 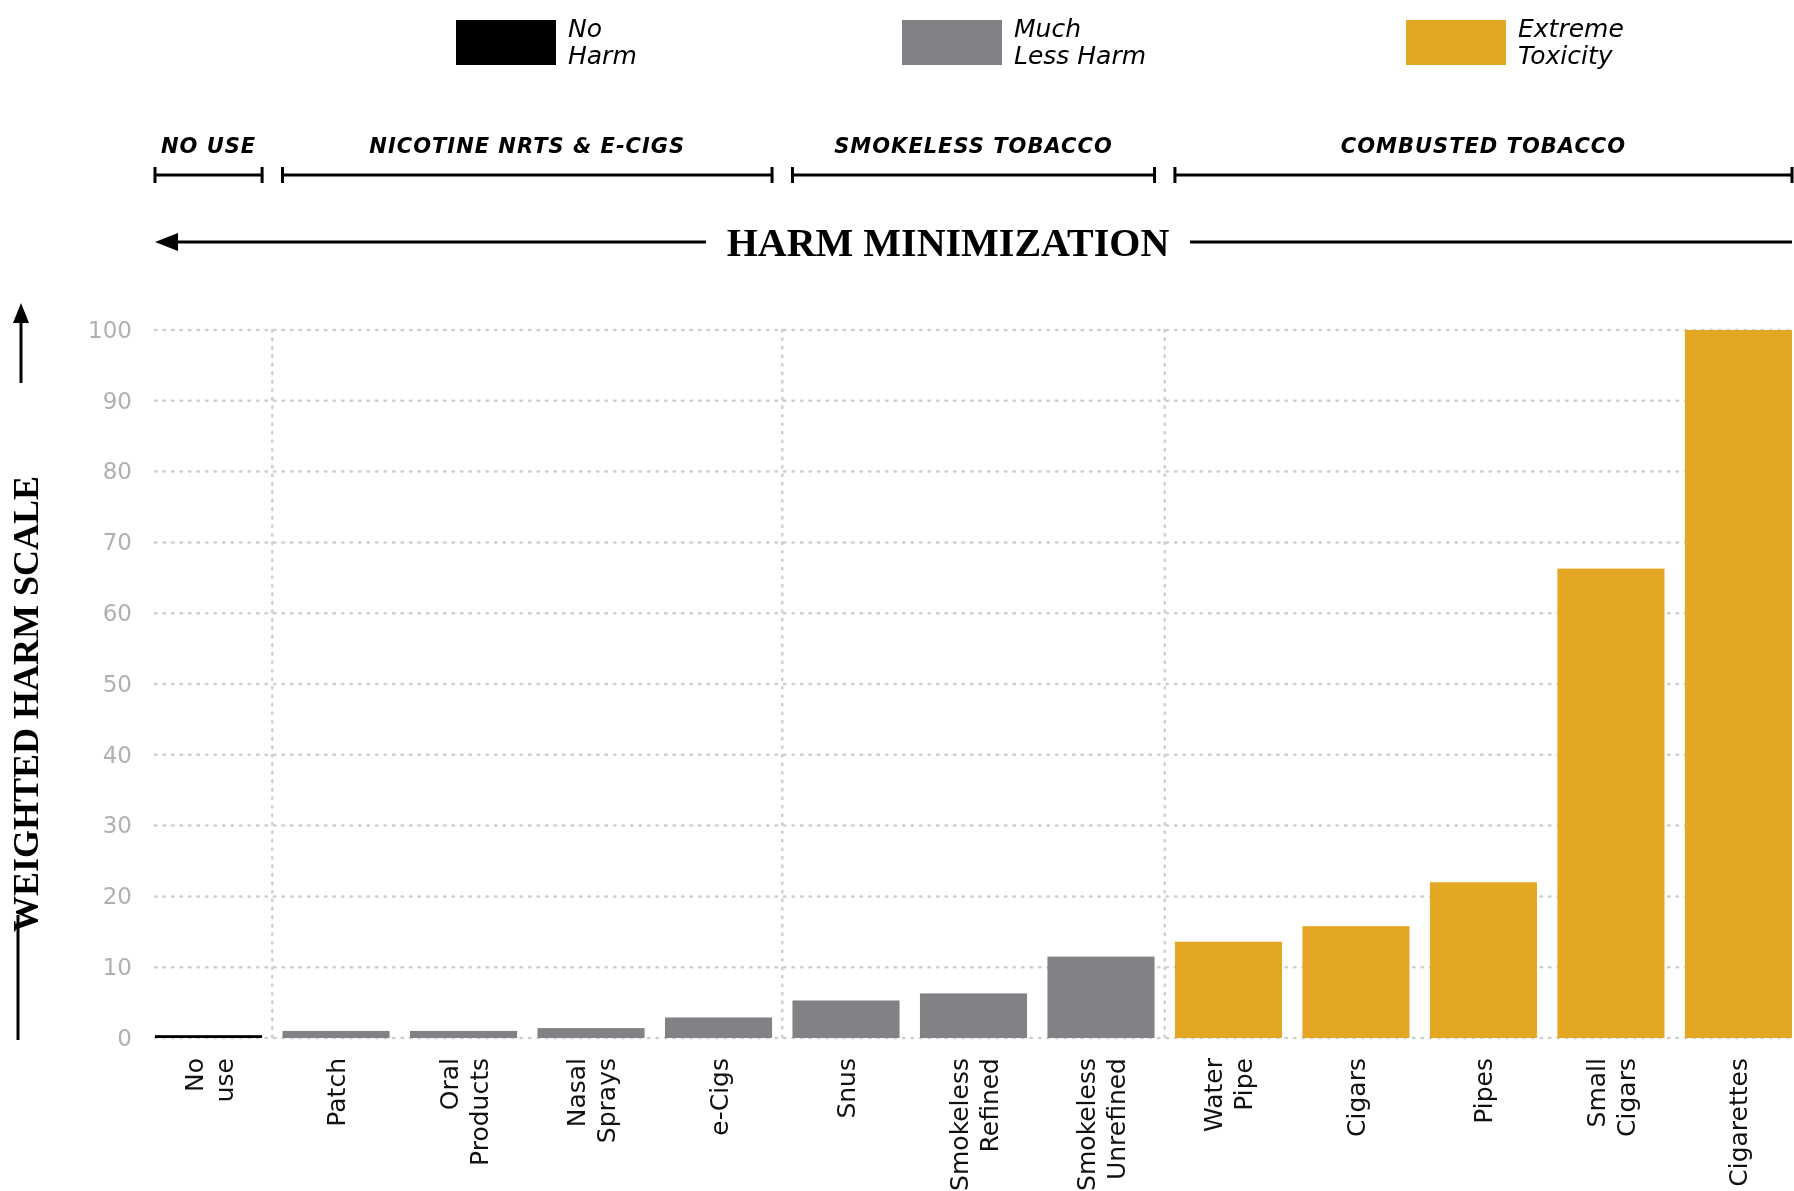 What do you see at coordinates (1611, 1097) in the screenshot?
I see `x-tick-label: Small Cigars` at bounding box center [1611, 1097].